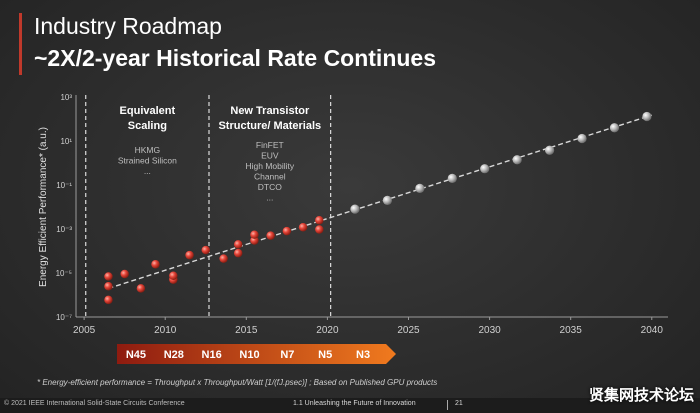 The height and width of the screenshot is (413, 700). Describe the element at coordinates (408, 330) in the screenshot. I see `x-tick-label: 2025` at that location.